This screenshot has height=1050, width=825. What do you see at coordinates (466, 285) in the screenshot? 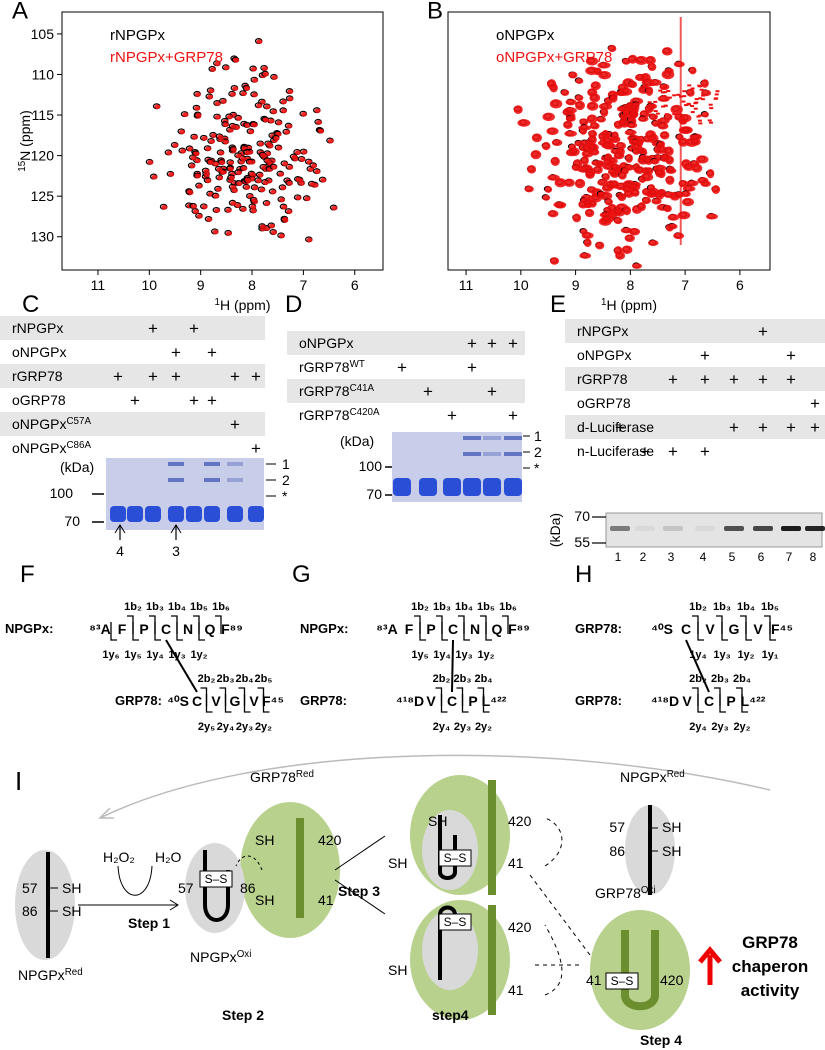
I see `x-tick-label: 11` at bounding box center [466, 285].